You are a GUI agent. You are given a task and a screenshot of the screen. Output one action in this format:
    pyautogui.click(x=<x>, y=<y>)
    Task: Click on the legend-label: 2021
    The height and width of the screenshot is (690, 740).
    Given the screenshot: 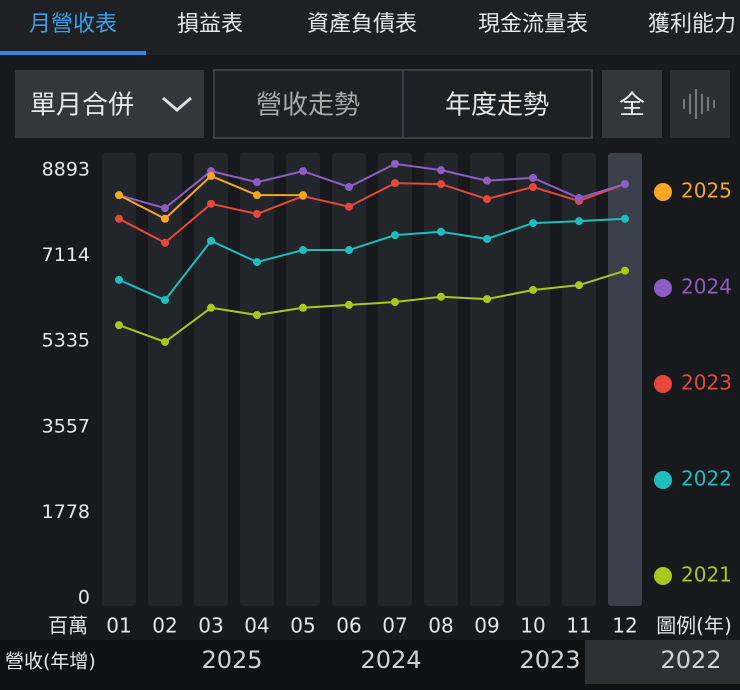 What is the action you would take?
    pyautogui.click(x=706, y=575)
    